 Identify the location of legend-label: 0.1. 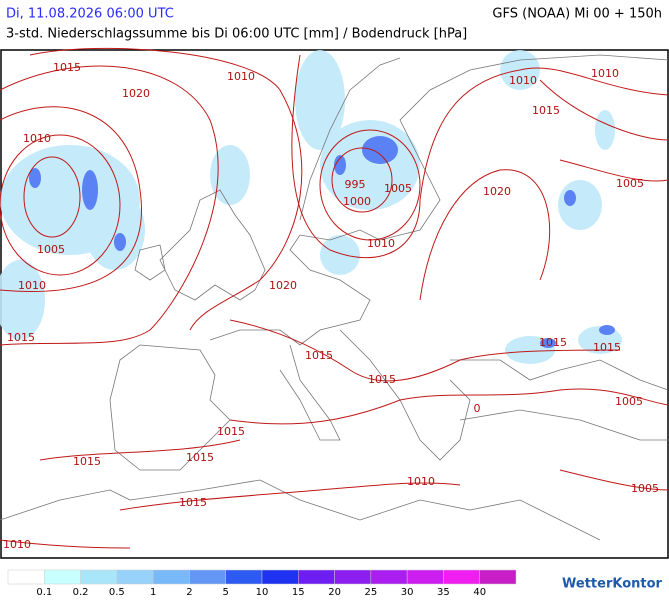
(44, 592).